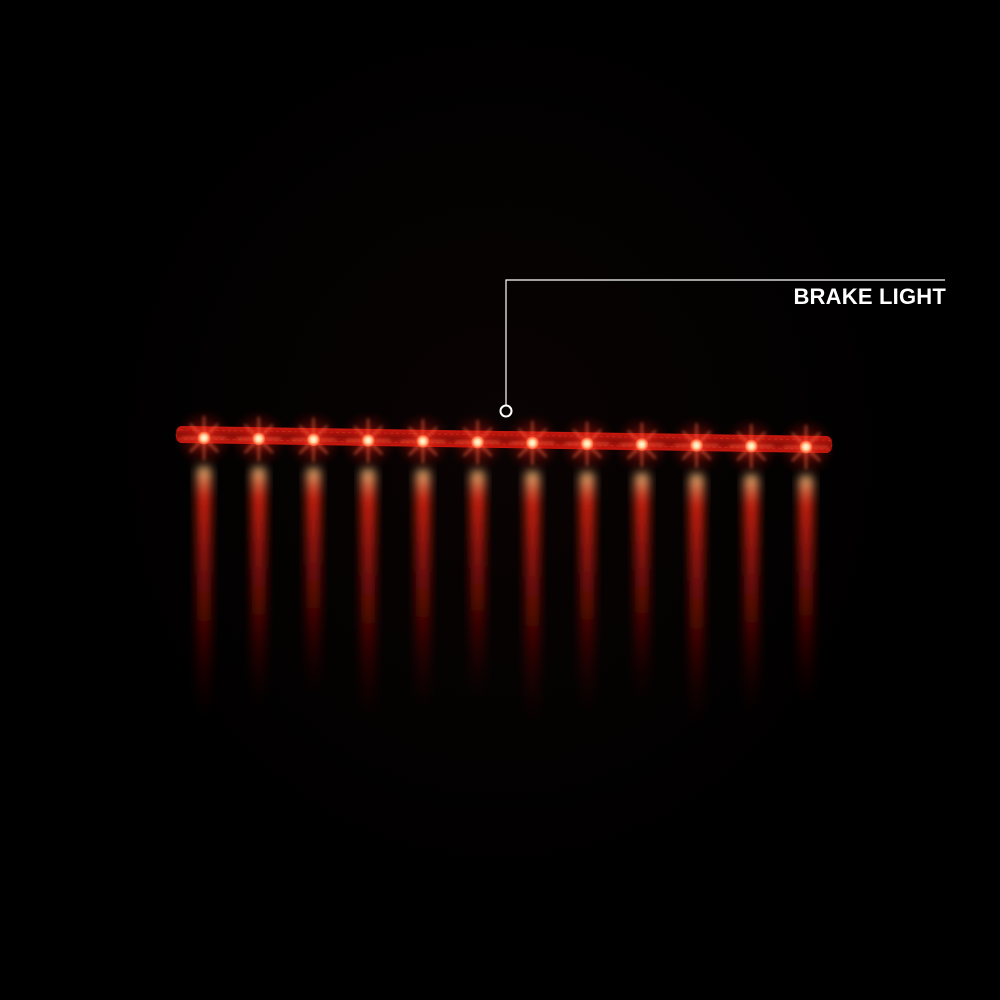 This screenshot has height=1000, width=1000. Describe the element at coordinates (869, 296) in the screenshot. I see `callout-label: BRAKE LIGHT` at that location.